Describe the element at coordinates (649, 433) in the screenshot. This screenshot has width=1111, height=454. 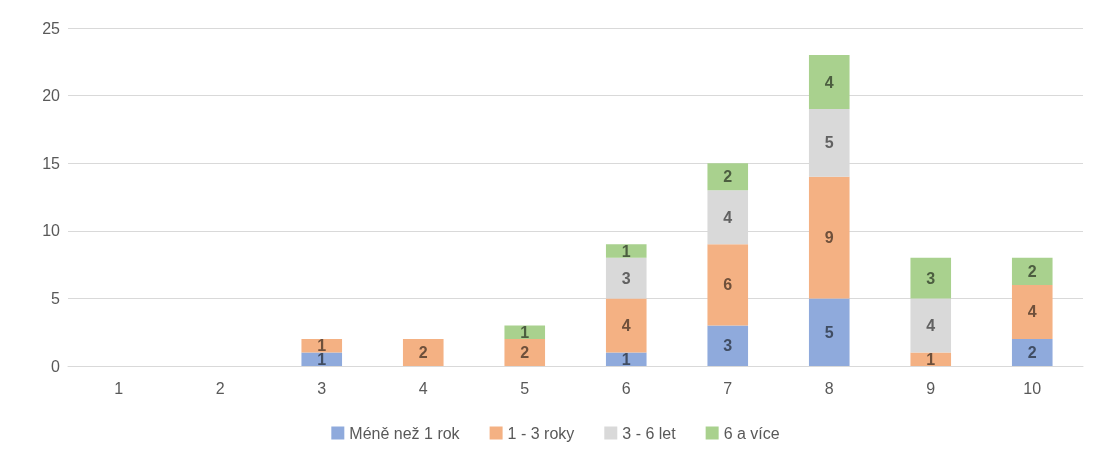
I see `legend-label: 3 - 6 let` at that location.